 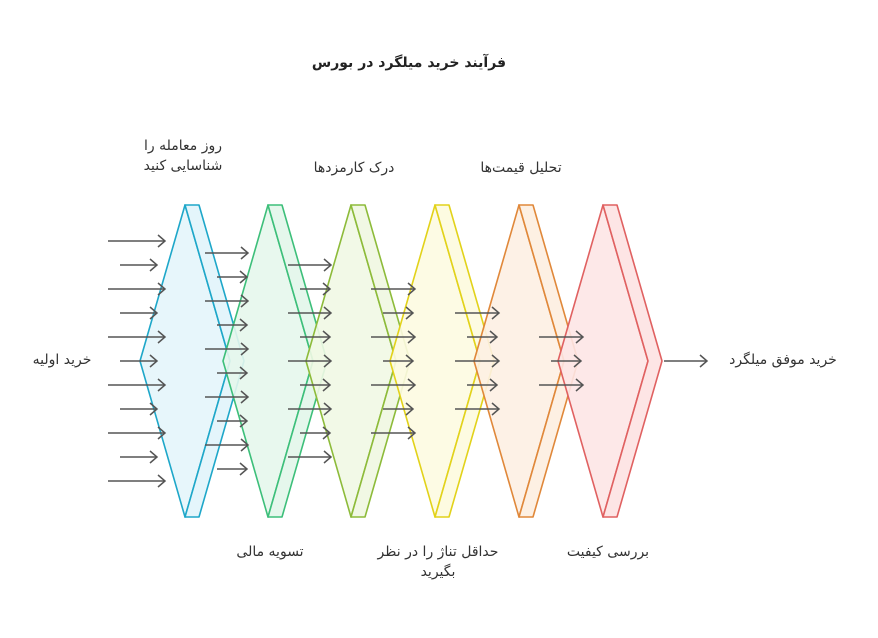 I want to click on stage-4-label: بگیرید, so click(x=438, y=571).